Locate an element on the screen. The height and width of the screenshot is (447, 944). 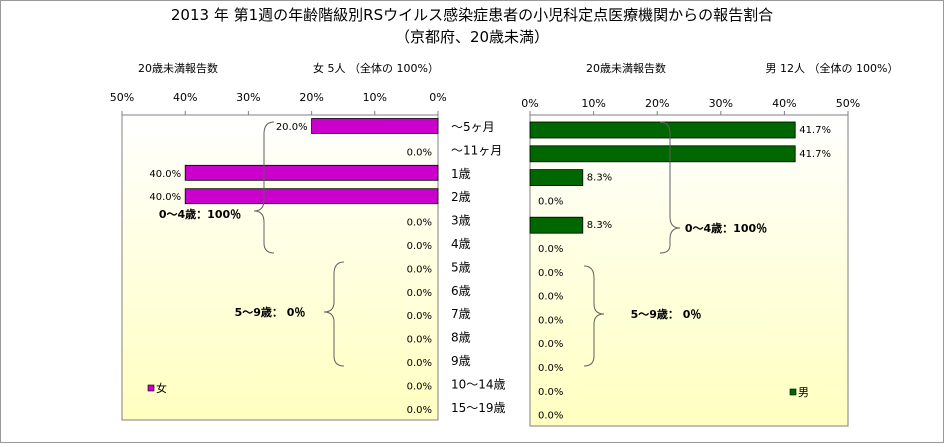
male-x-tick: 40% is located at coordinates (784, 103).